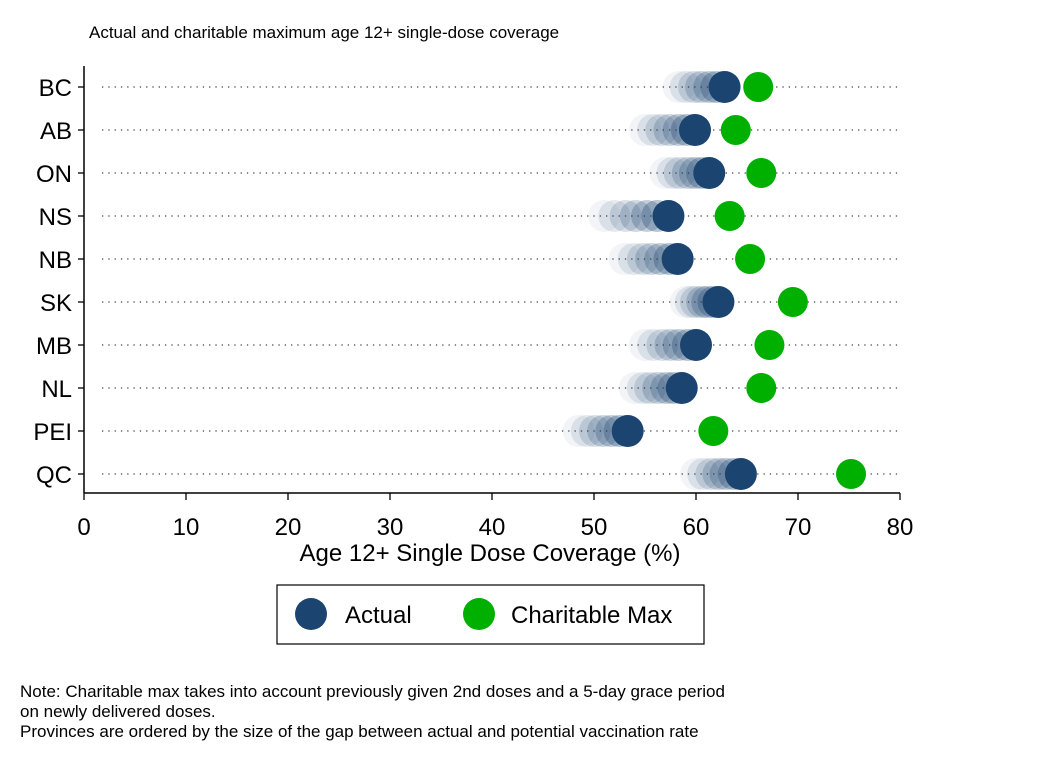 The width and height of the screenshot is (1051, 765). What do you see at coordinates (56, 389) in the screenshot?
I see `y-tick-label: NL` at bounding box center [56, 389].